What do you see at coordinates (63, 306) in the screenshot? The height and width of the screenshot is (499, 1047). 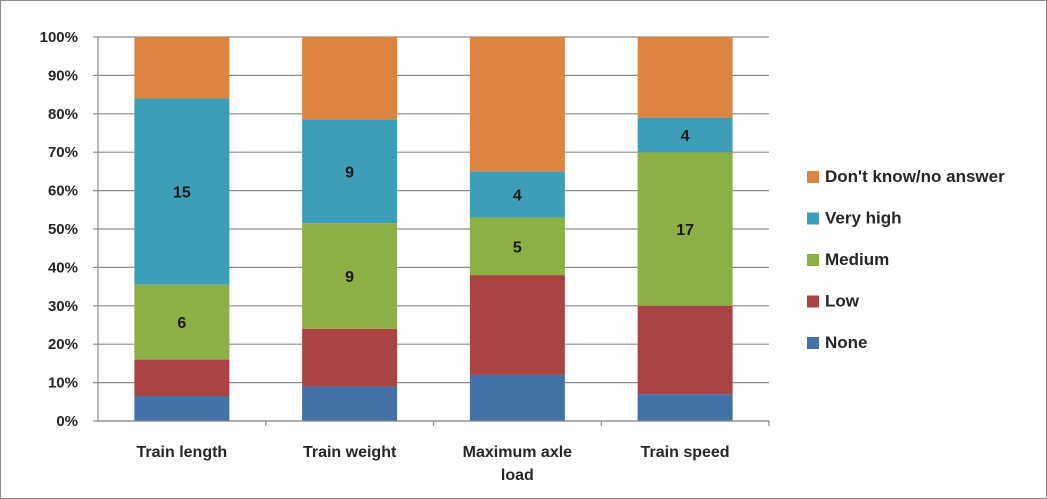 I see `y-tick-label: 30%` at bounding box center [63, 306].